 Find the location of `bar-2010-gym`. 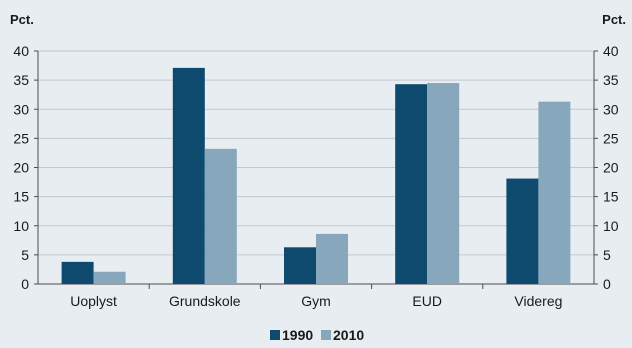

bar-2010-gym is located at coordinates (332, 258).